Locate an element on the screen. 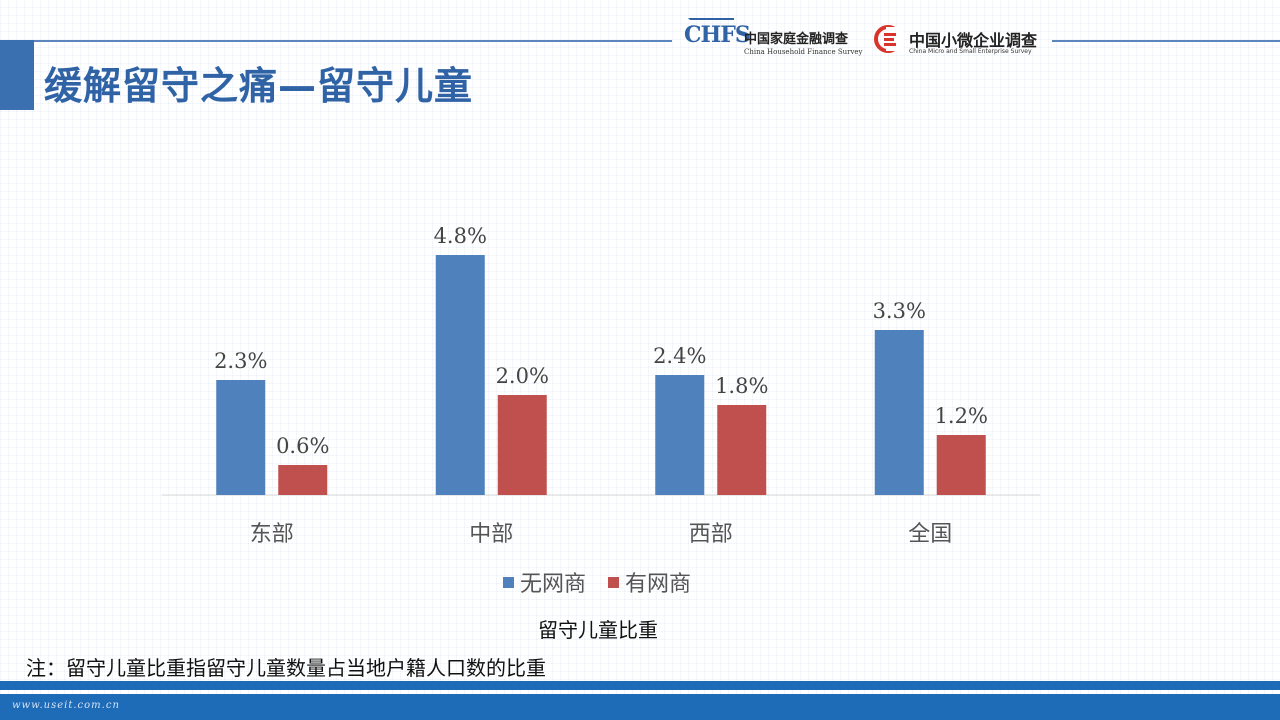  chfs-logo-mark: CHFS is located at coordinates (717, 35).